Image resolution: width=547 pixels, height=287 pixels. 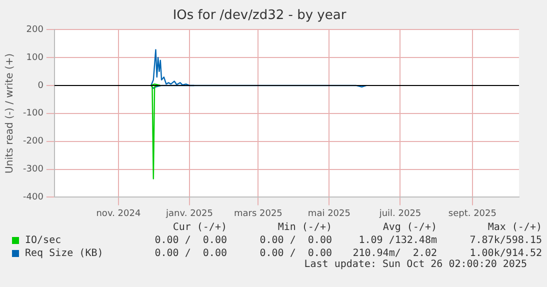 What do you see at coordinates (33, 169) in the screenshot?
I see `y-tick-label: -300` at bounding box center [33, 169].